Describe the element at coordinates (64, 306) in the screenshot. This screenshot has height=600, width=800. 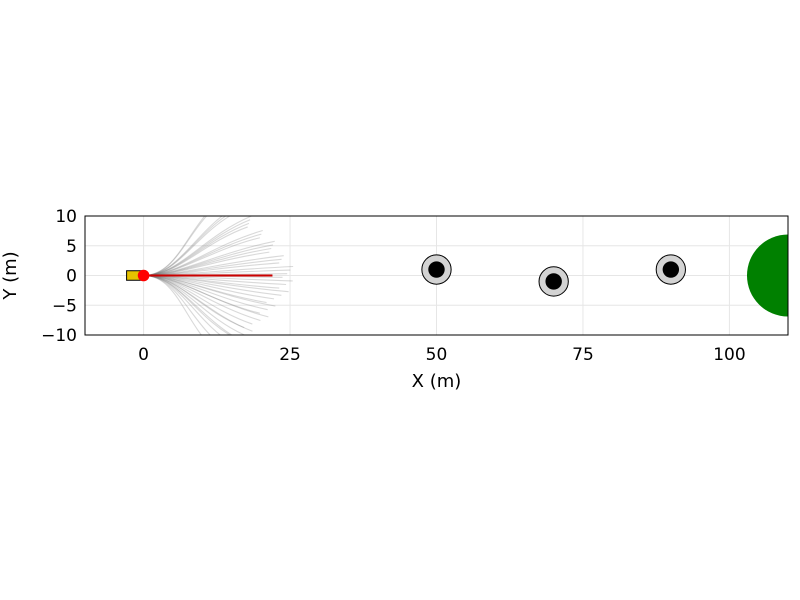
I see `y-tick-label: −5` at that location.